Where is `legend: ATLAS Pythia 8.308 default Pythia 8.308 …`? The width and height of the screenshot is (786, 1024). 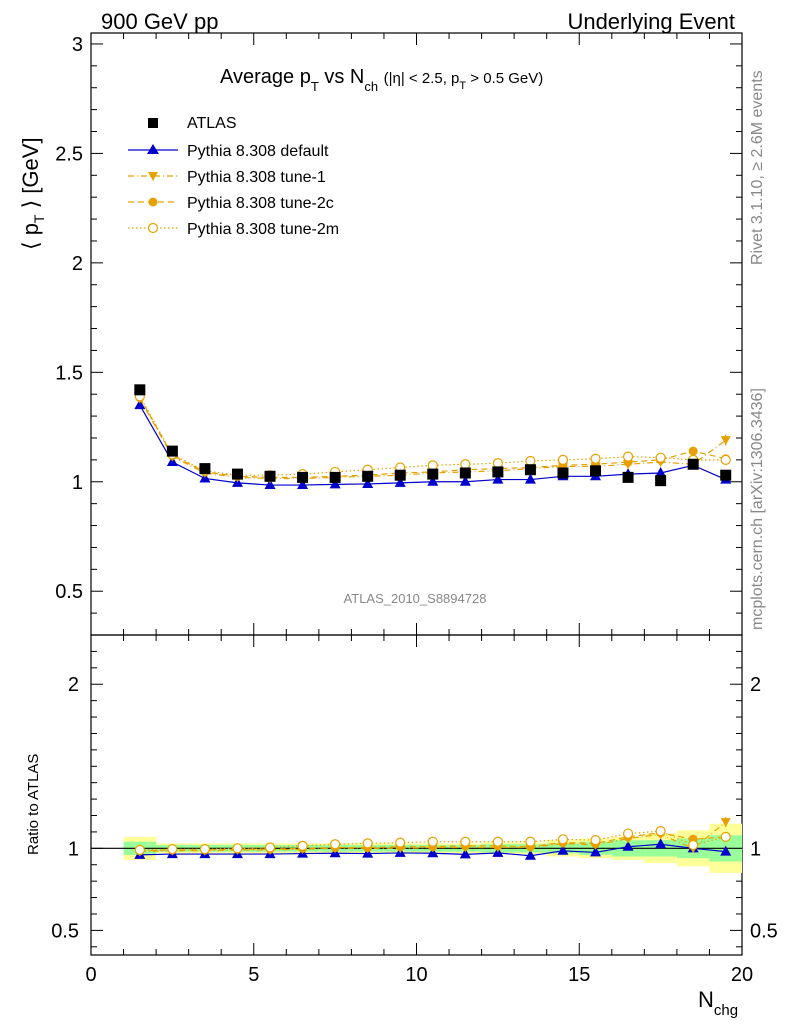
legend: ATLAS Pythia 8.308 default Pythia 8.308 … is located at coordinates (233, 176).